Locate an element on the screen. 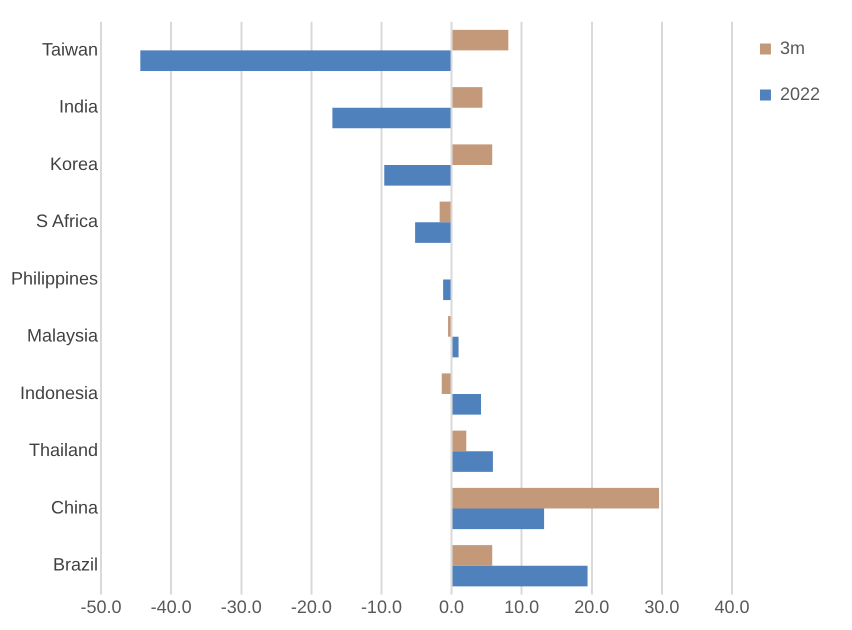  y-tick-label: Taiwan is located at coordinates (70, 49).